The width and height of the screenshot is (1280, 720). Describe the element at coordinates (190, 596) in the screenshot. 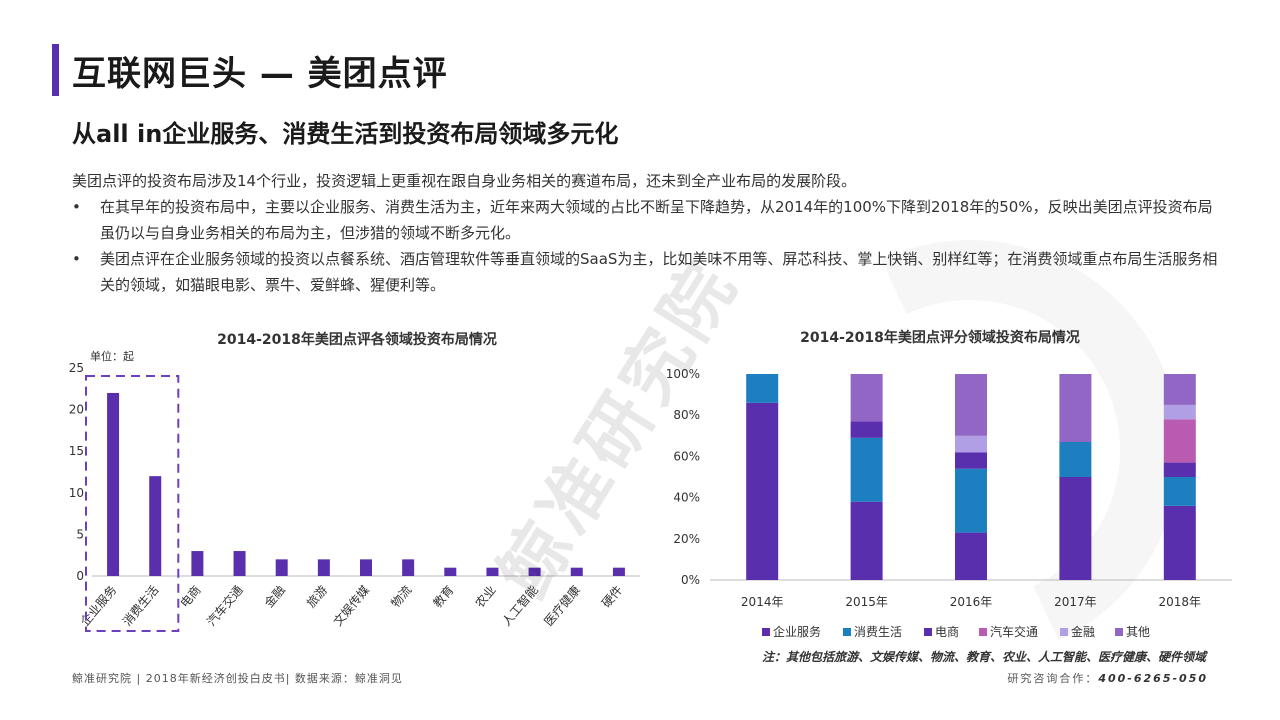

I see `chart1-x-tick-label: 电商` at that location.